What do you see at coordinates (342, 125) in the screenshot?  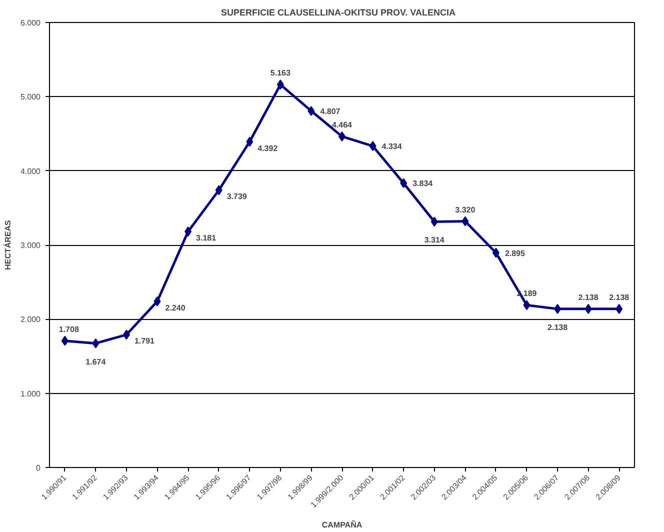 I see `data-label: 4.464` at bounding box center [342, 125].